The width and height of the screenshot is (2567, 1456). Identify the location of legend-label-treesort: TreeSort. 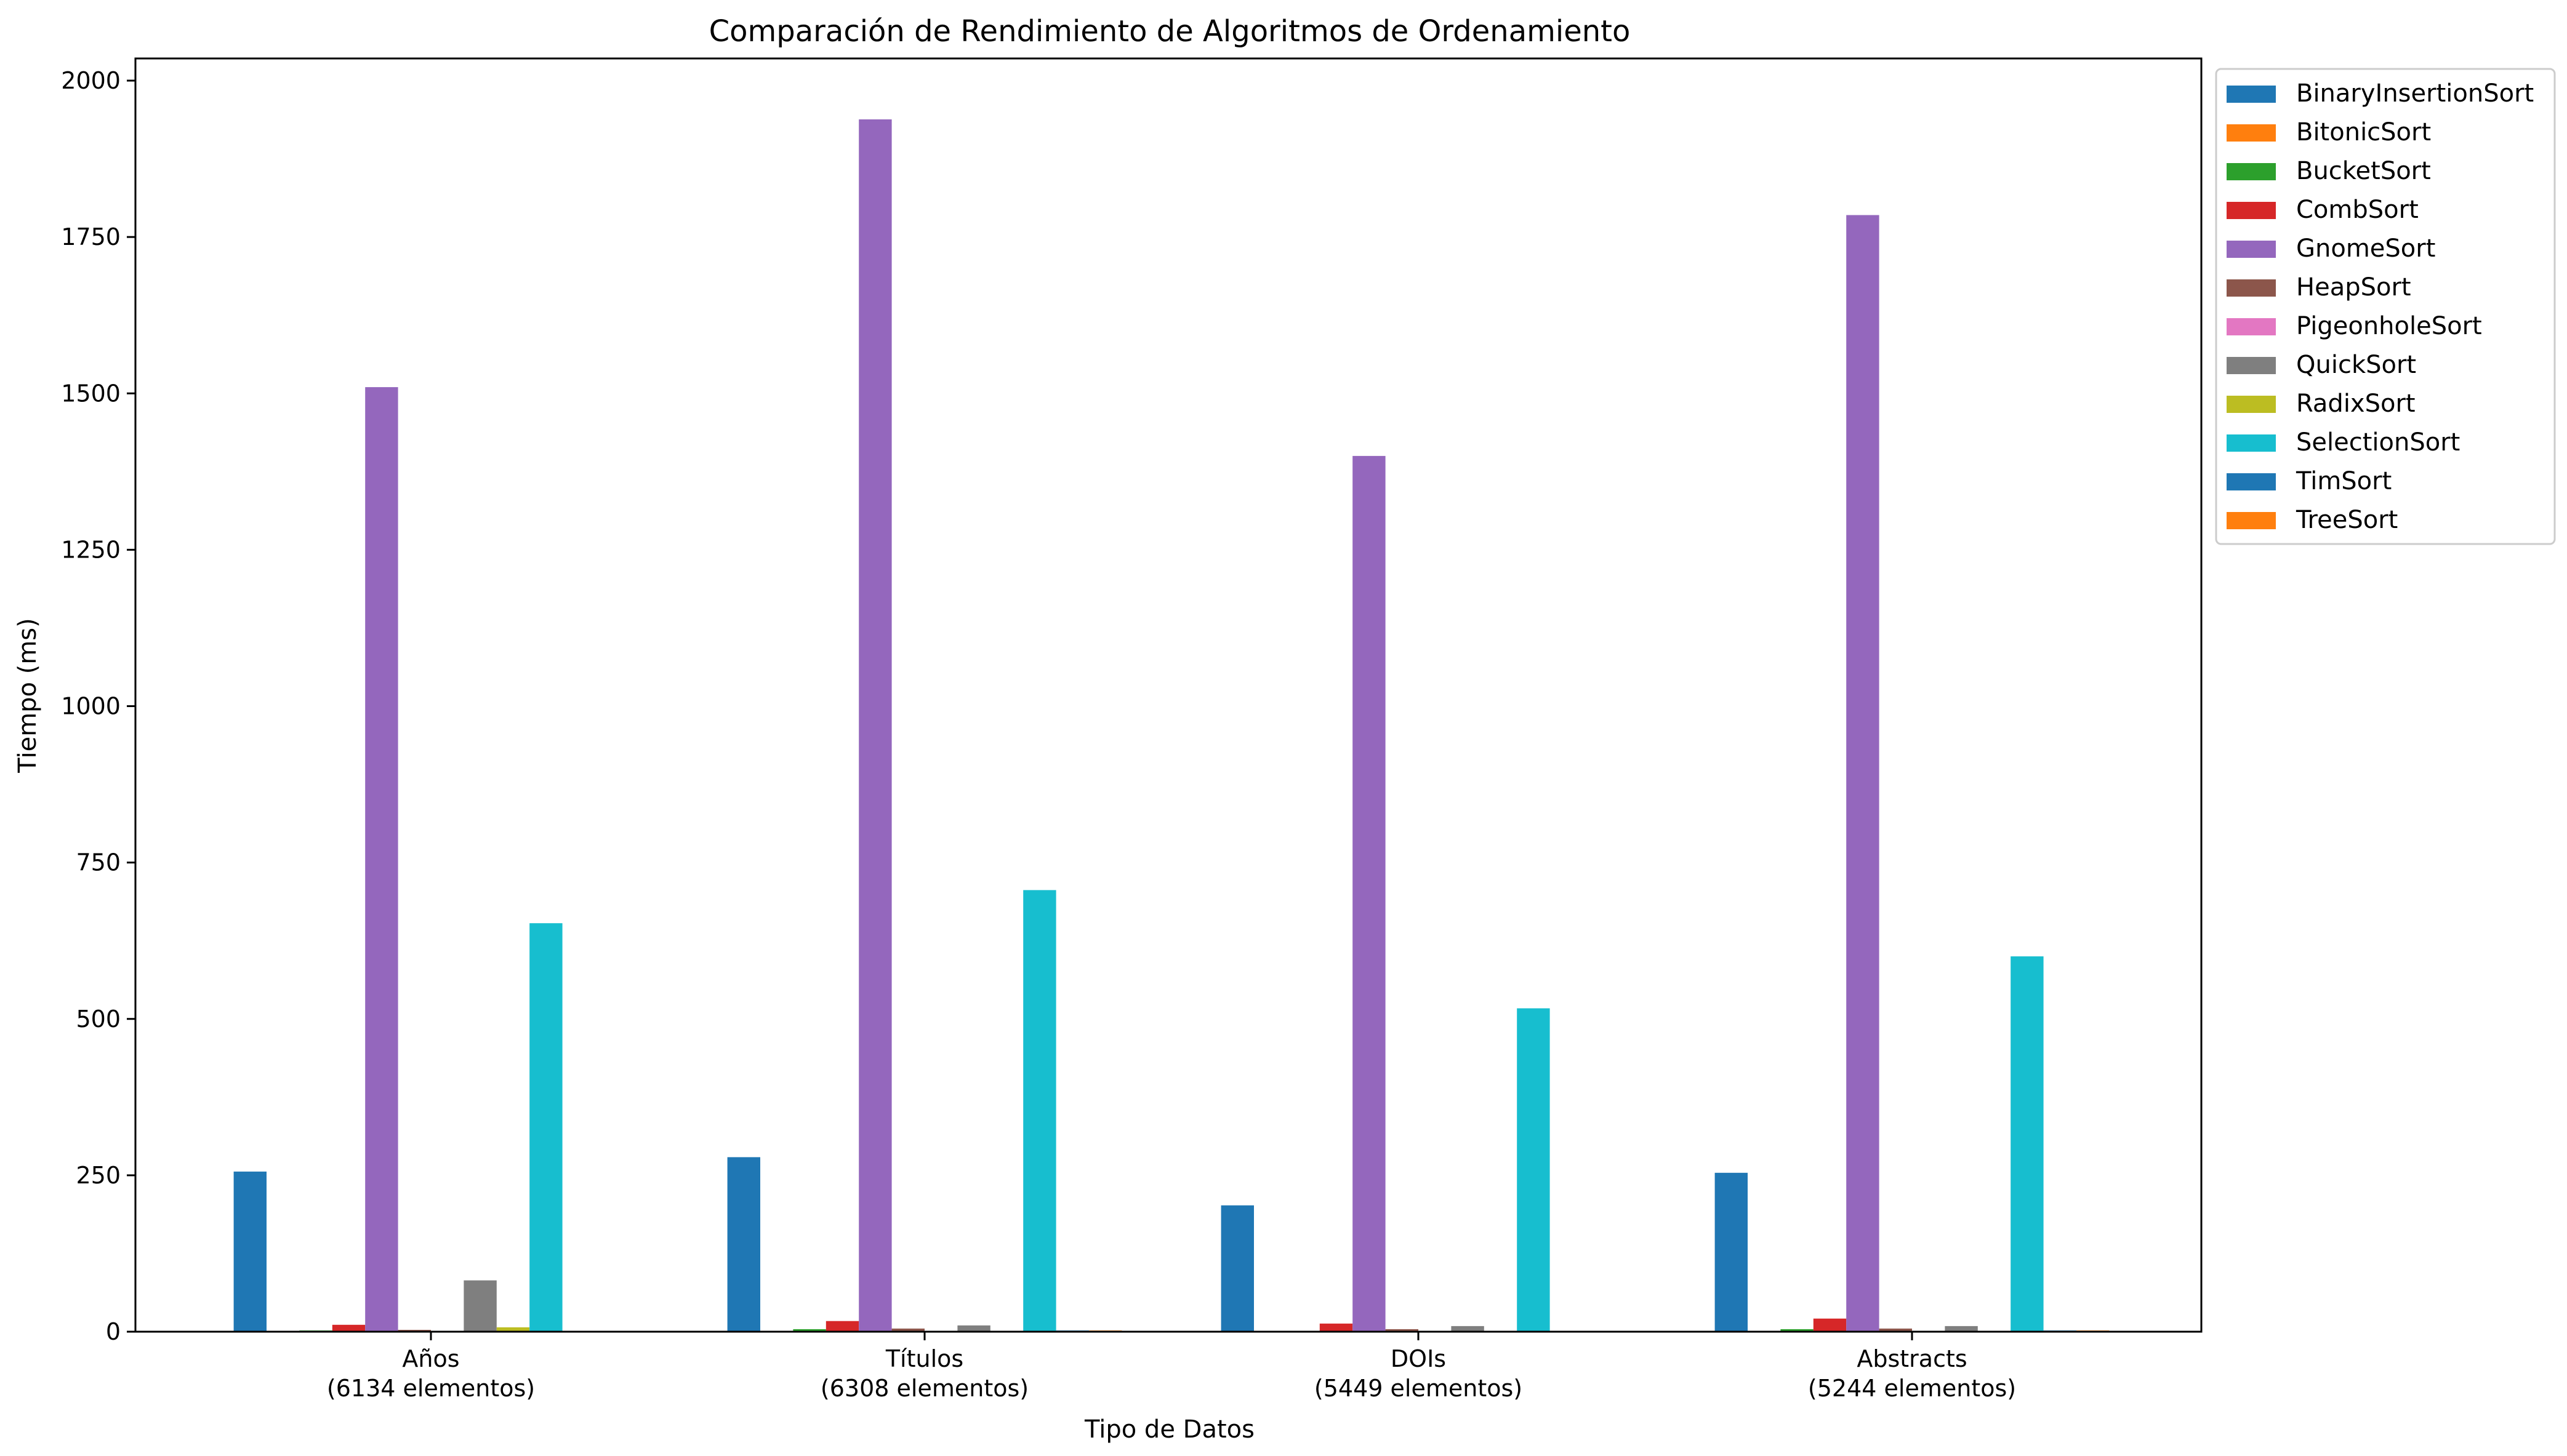
(2347, 520).